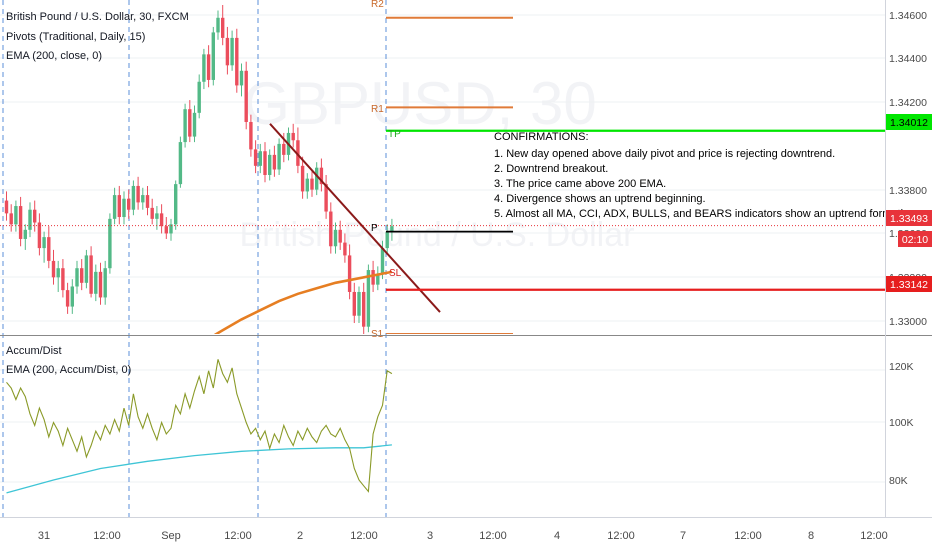  I want to click on stop-loss-label: SL, so click(395, 273).